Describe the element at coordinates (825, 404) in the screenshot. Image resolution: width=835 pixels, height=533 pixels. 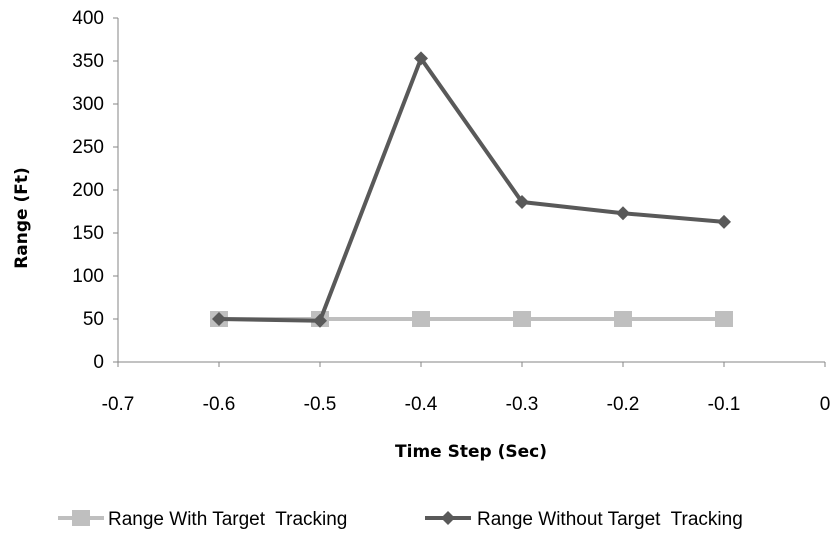
I see `x-tick-label: 0` at that location.